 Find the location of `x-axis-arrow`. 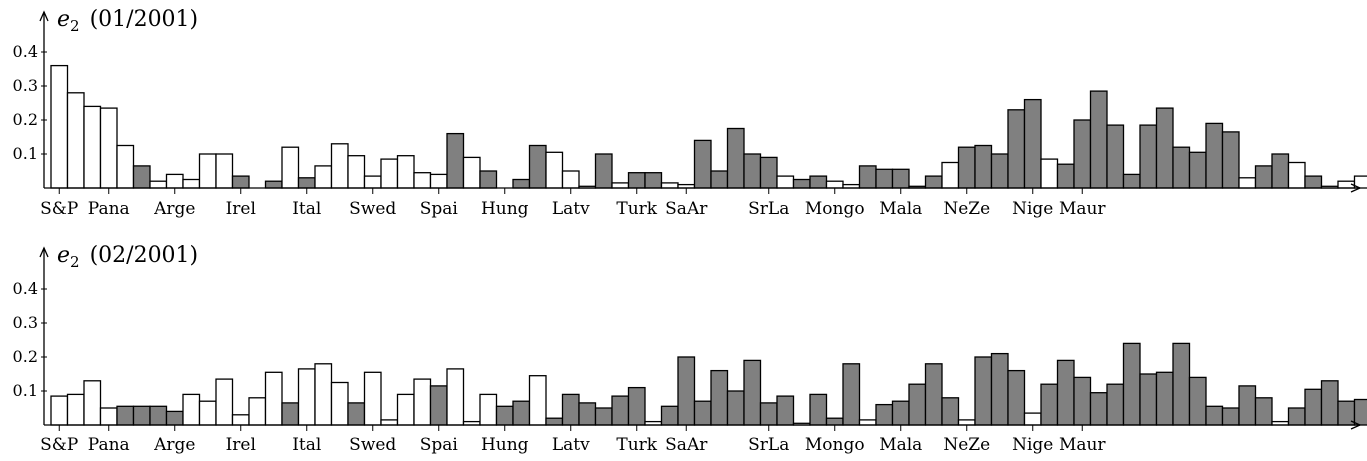

x-axis-arrow is located at coordinates (1356, 425).